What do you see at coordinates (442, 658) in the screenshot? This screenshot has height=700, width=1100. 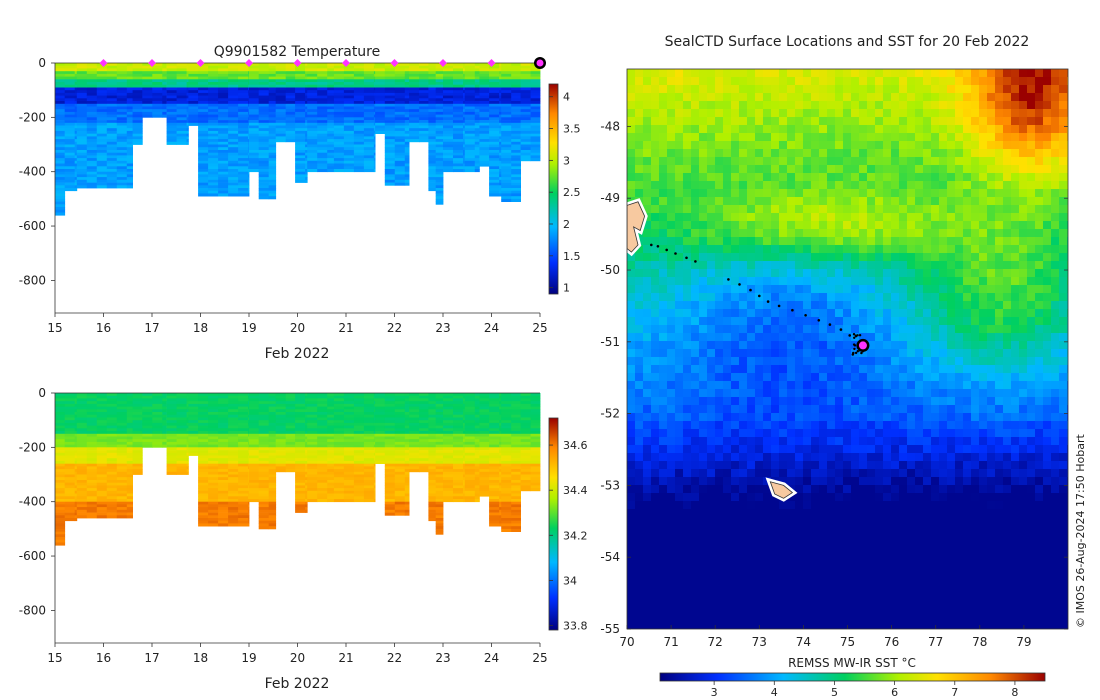 I see `x-tick-label: 23` at bounding box center [442, 658].